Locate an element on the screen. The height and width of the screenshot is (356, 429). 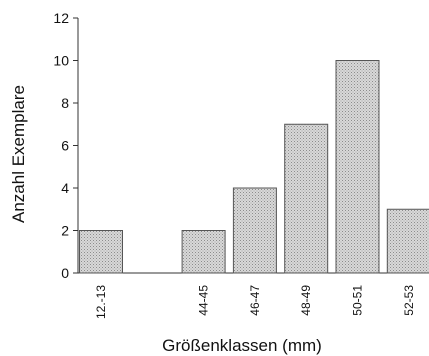
y-tick-label: 4 is located at coordinates (65, 188).